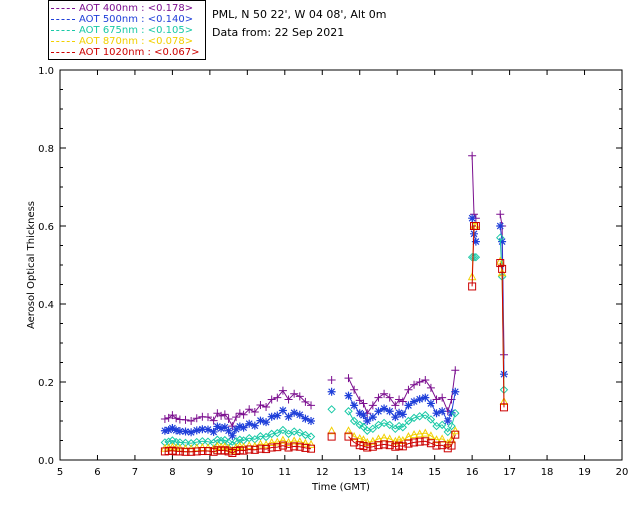 The image size is (640, 512). Describe the element at coordinates (299, 14) in the screenshot. I see `site-info: PML, N 50 22', W 04 08', Alt 0m` at that location.